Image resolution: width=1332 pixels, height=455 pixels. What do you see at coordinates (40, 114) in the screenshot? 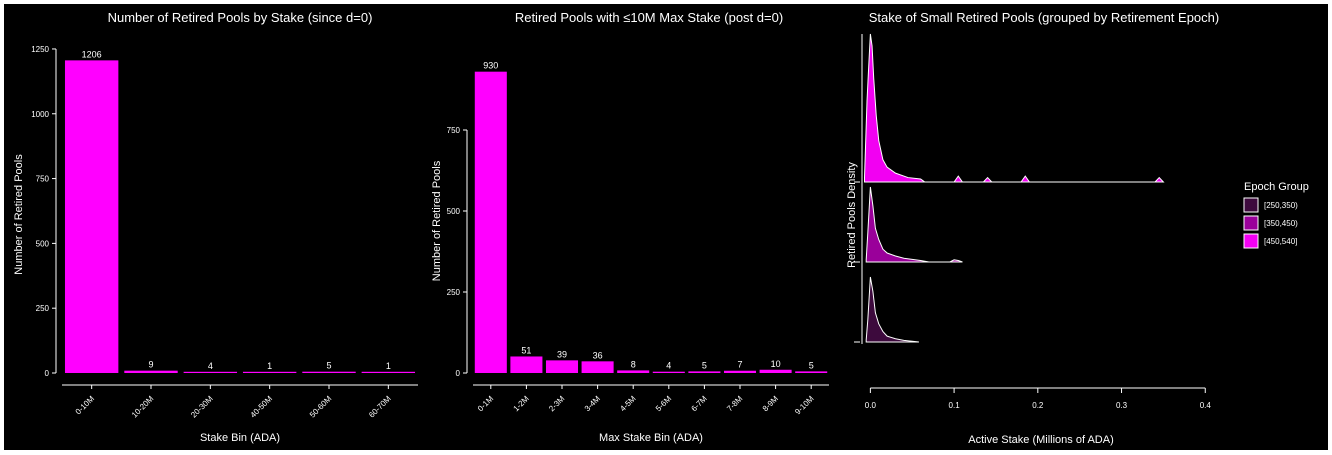
I see `y-tick-label: 1000` at bounding box center [40, 114].